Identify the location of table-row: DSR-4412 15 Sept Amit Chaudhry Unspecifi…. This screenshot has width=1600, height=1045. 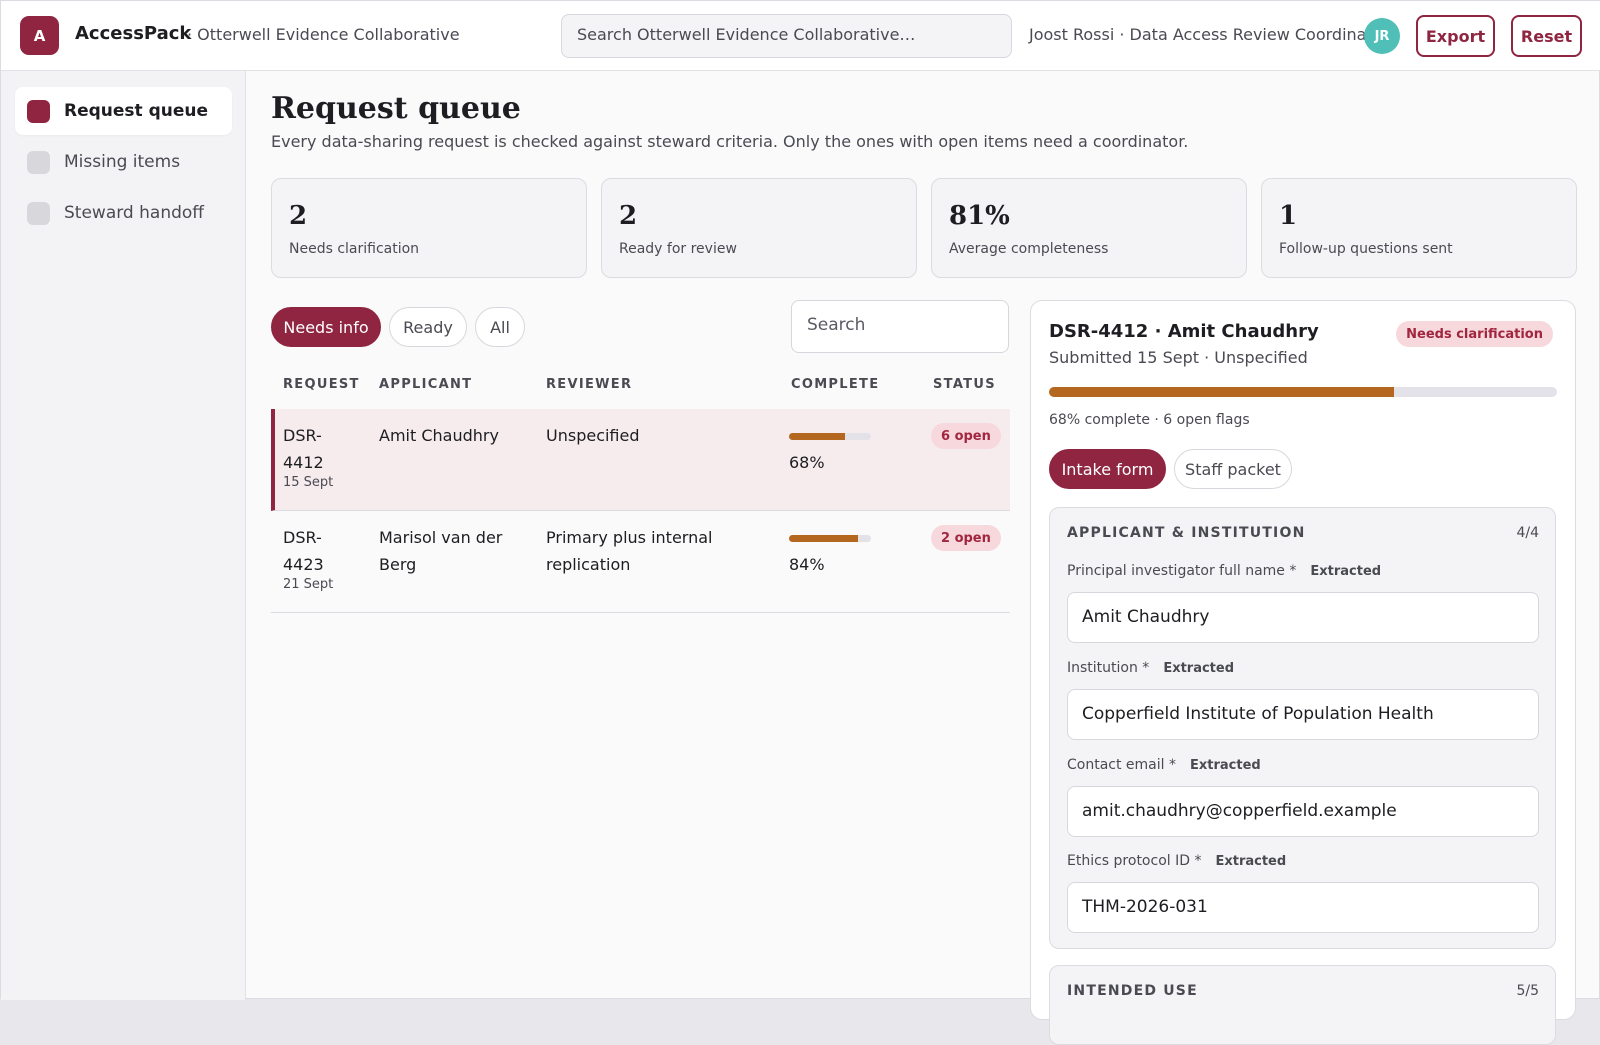
(640, 460).